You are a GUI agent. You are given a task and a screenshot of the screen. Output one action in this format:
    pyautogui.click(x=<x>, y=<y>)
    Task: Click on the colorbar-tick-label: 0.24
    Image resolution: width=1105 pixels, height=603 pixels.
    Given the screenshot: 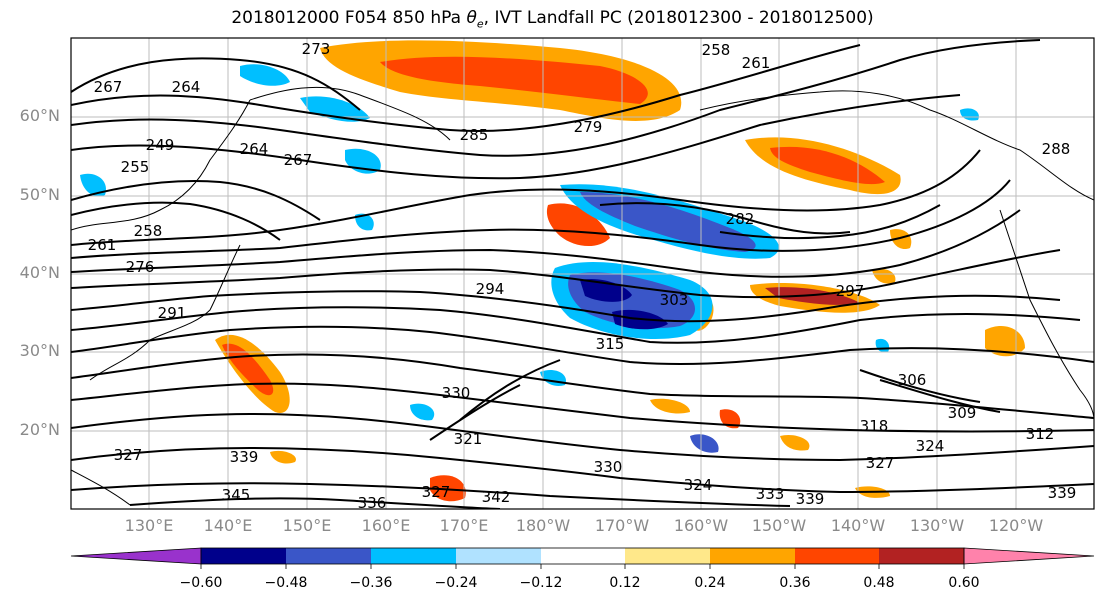 What is the action you would take?
    pyautogui.click(x=710, y=583)
    